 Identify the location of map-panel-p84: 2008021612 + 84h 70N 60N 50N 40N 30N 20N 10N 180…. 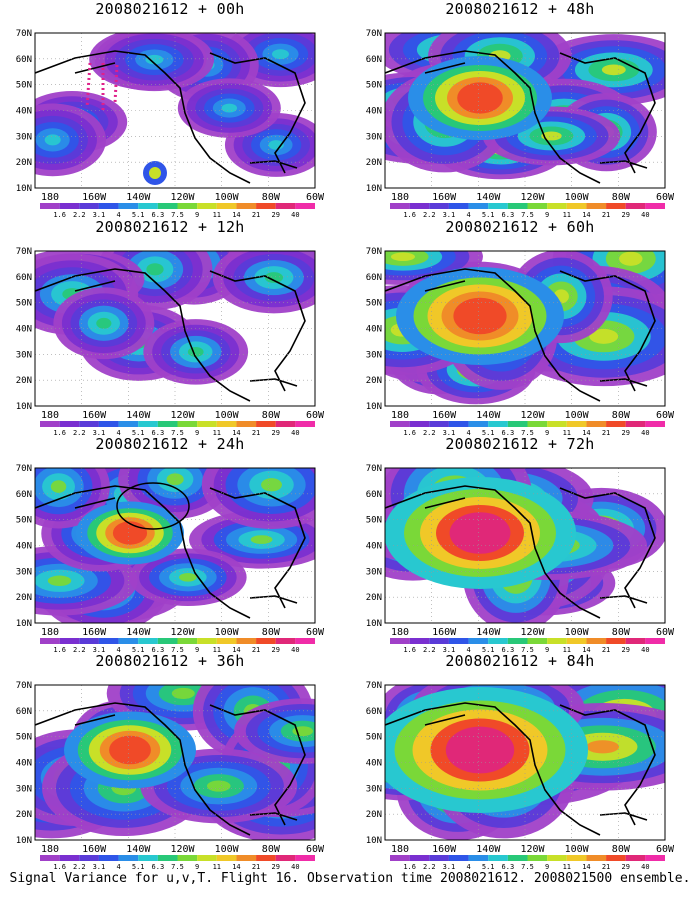
(520, 762).